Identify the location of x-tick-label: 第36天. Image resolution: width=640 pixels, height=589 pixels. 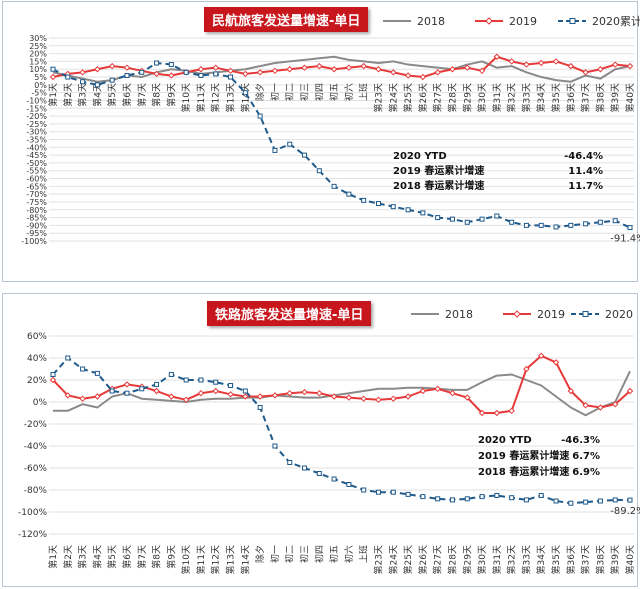
(571, 97).